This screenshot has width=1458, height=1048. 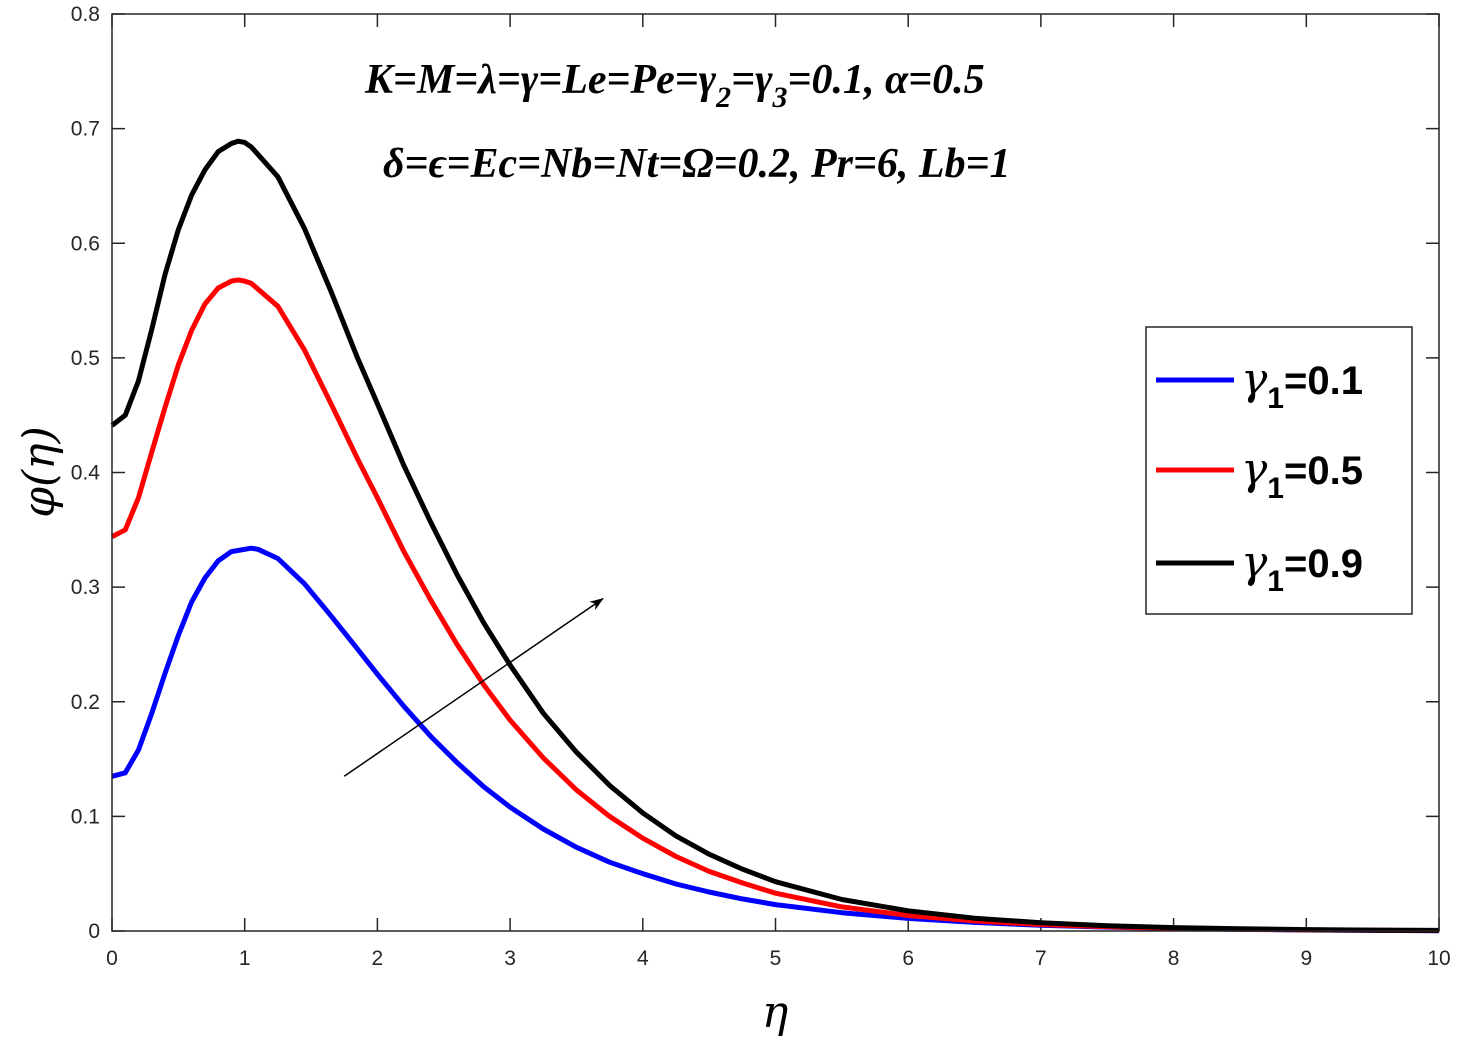 I want to click on x-tick-label-4: 4, so click(x=643, y=958).